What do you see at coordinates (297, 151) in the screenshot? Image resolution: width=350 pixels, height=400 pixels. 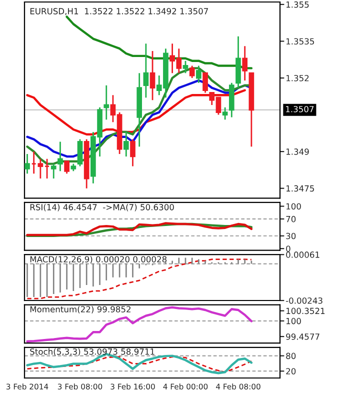 I see `y-tick-label: 1.349` at bounding box center [297, 151].